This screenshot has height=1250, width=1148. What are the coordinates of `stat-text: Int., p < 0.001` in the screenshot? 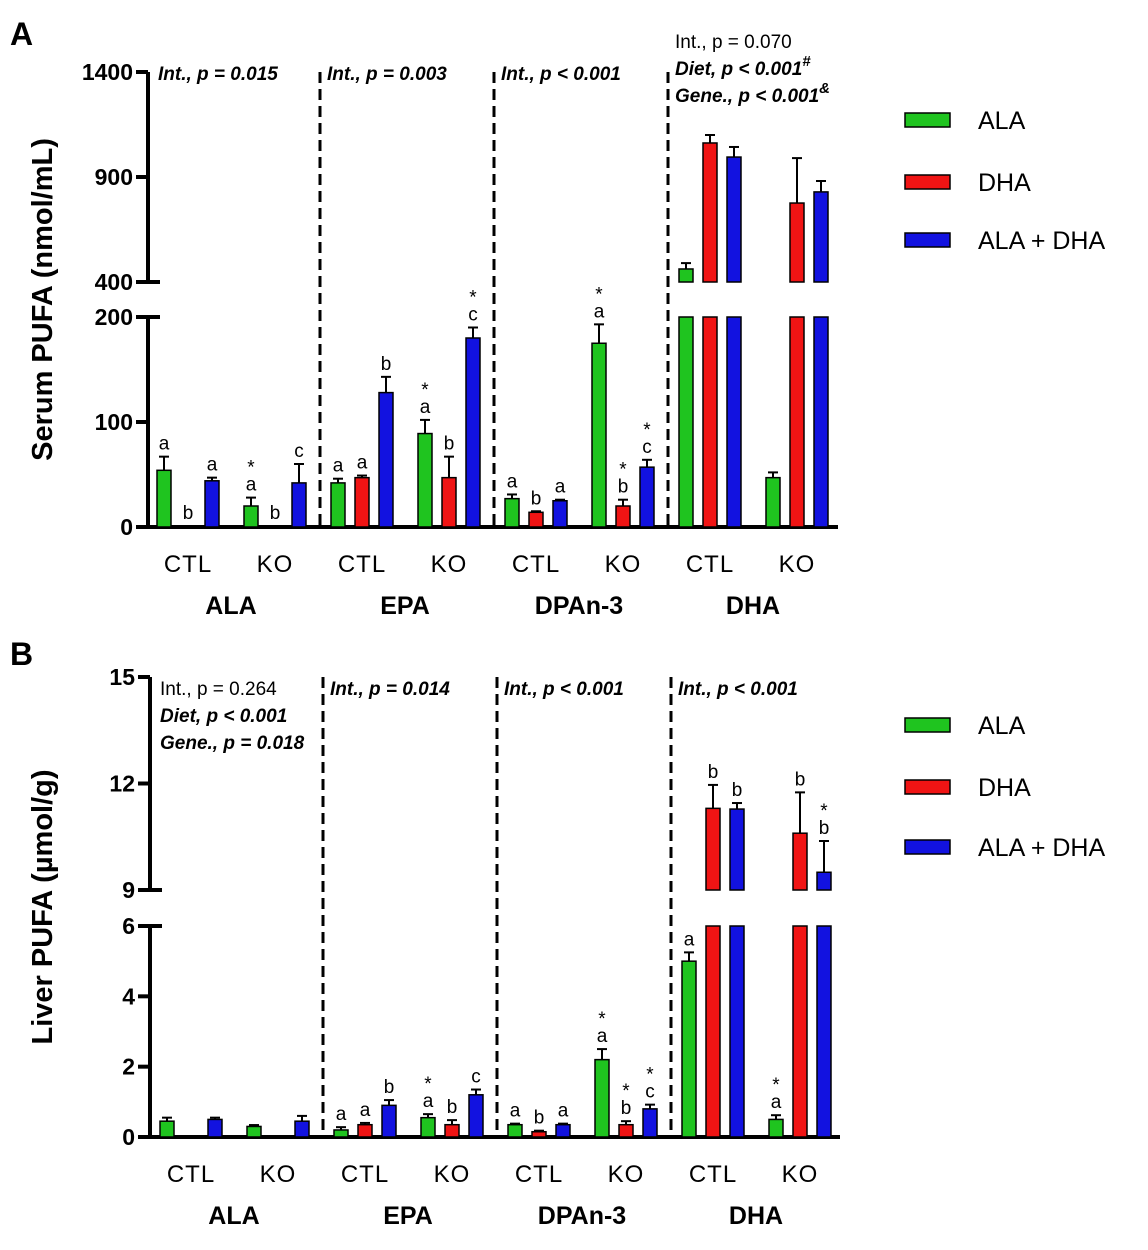 It's located at (561, 74).